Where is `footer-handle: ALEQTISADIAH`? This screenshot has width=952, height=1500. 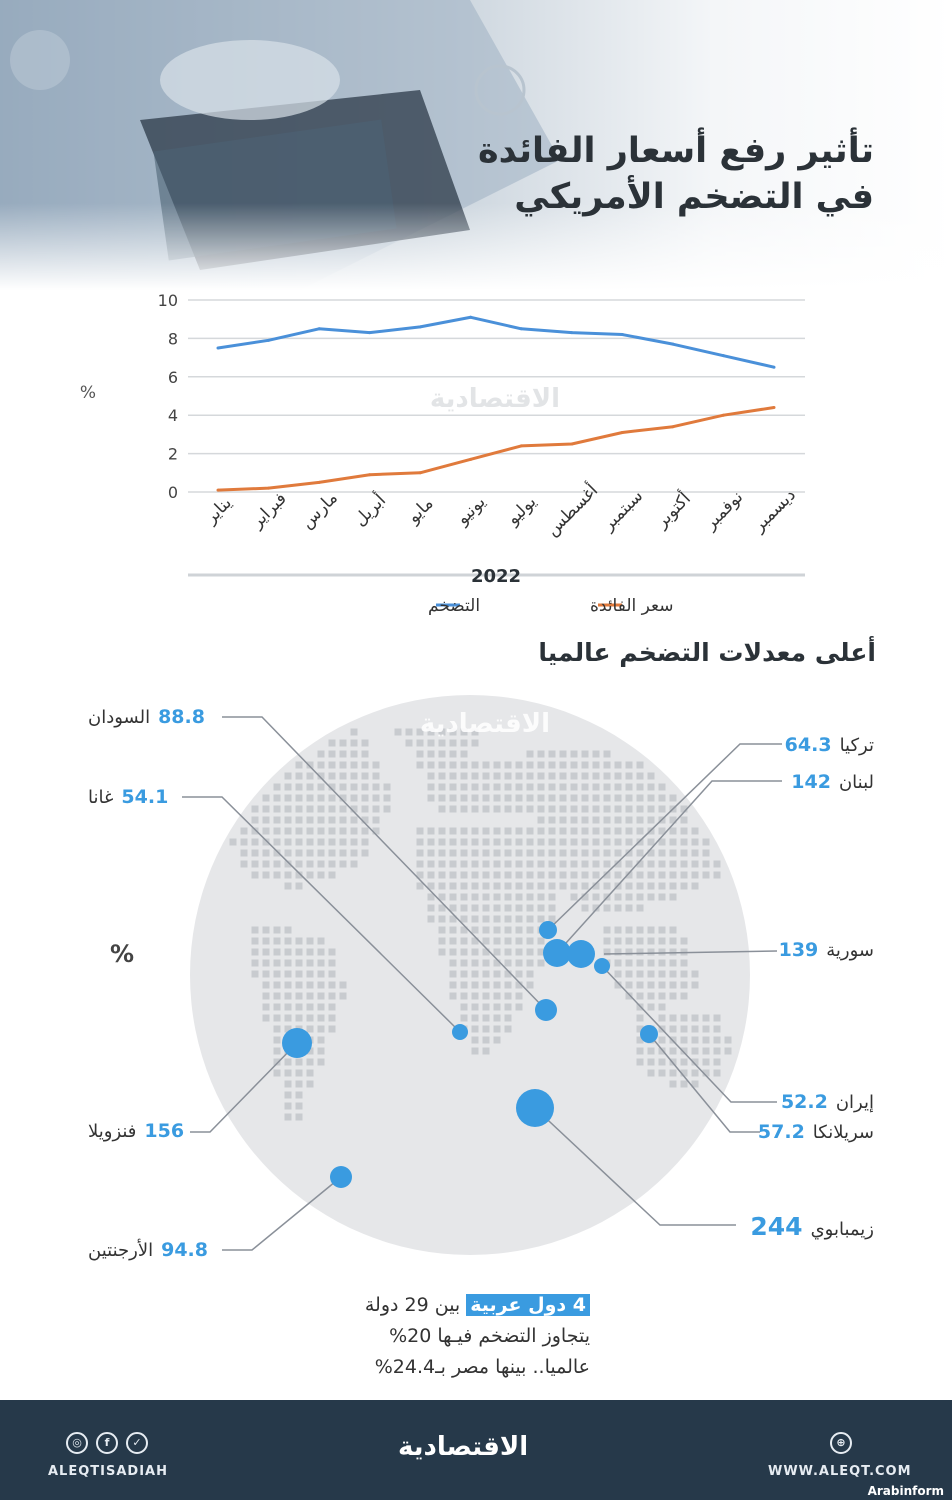
footer-handle: ALEQTISADIAH is located at coordinates (108, 1471).